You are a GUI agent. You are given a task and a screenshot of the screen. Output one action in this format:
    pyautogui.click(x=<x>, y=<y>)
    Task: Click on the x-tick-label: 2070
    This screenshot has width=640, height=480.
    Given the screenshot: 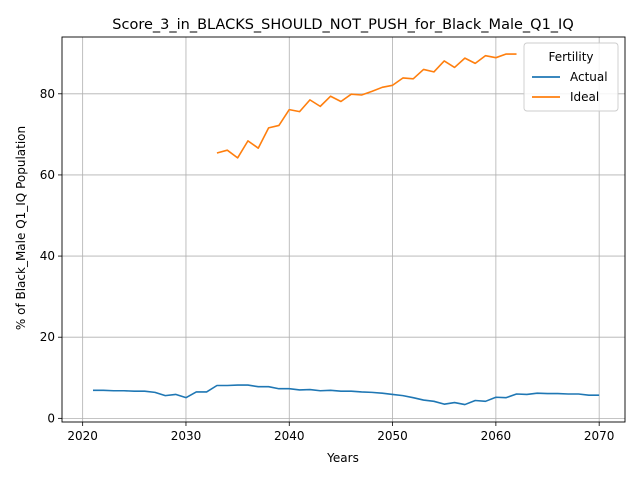 What is the action you would take?
    pyautogui.click(x=599, y=436)
    